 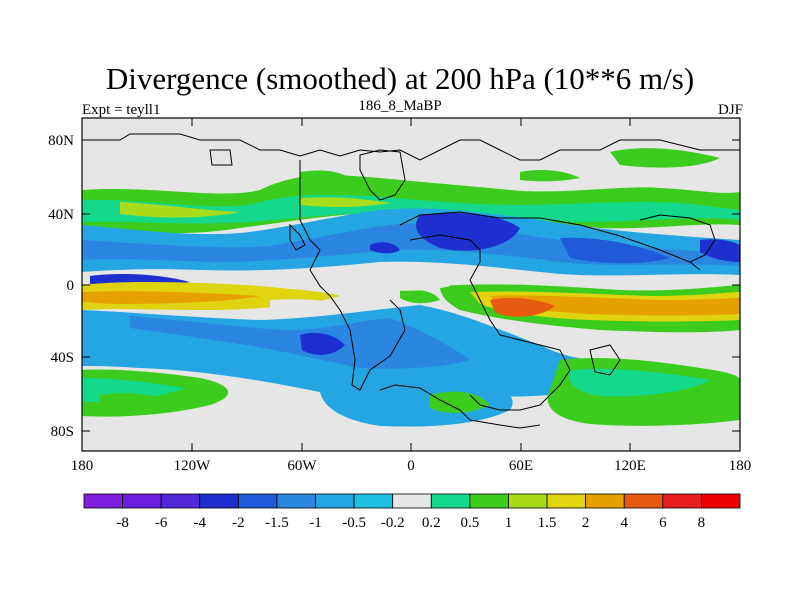 What do you see at coordinates (137, 403) in the screenshot?
I see `patch-green-sw` at bounding box center [137, 403].